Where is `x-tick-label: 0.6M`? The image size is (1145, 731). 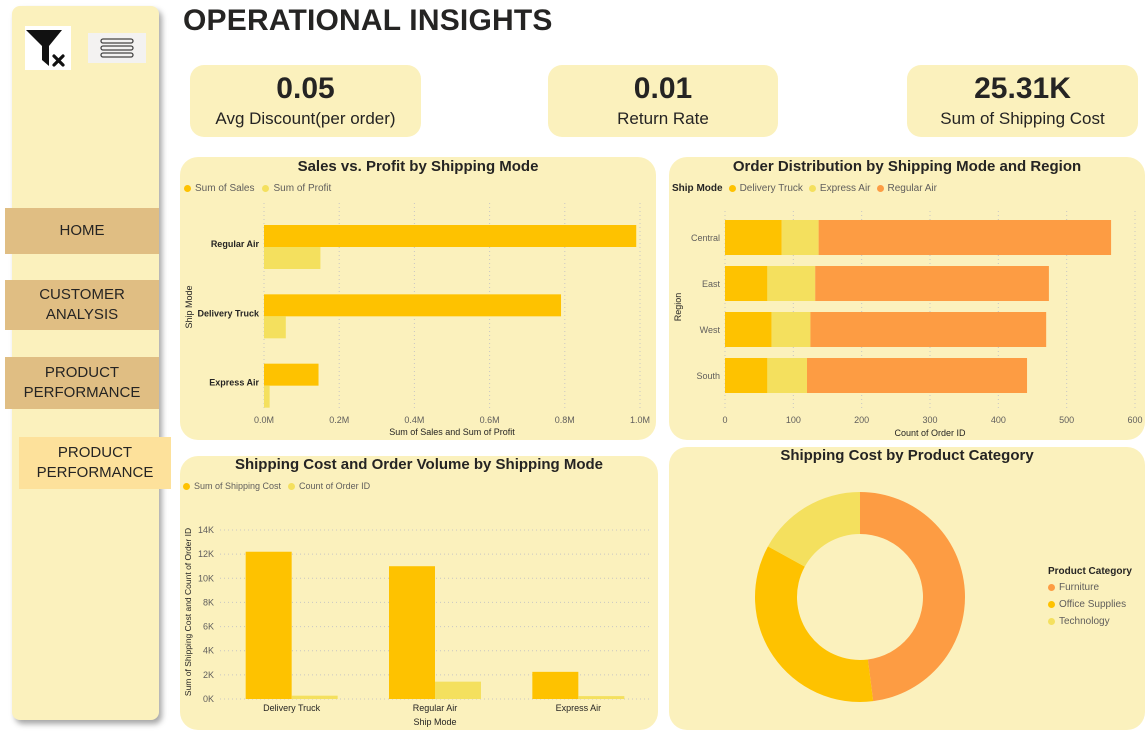 x-tick-label: 0.6M is located at coordinates (490, 420).